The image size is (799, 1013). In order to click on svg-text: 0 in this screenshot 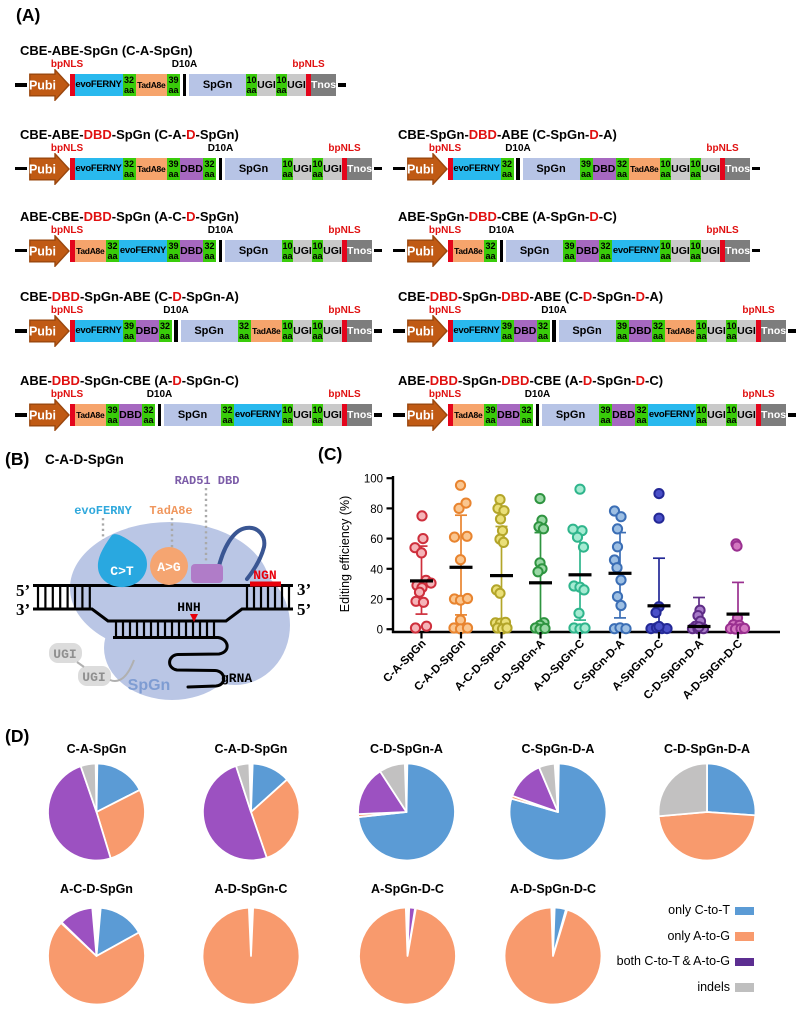, I will do `click(380, 631)`.